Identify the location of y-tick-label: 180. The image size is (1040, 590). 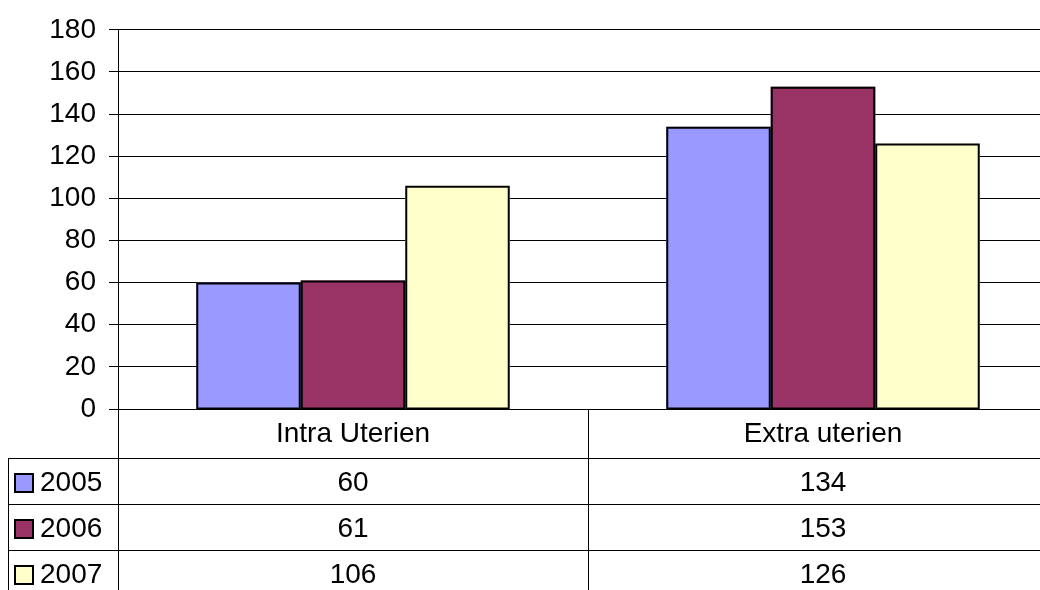
(72, 28).